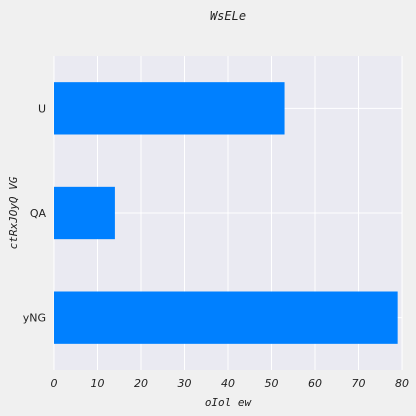  Describe the element at coordinates (42, 108) in the screenshot. I see `y-tick-label: U` at that location.